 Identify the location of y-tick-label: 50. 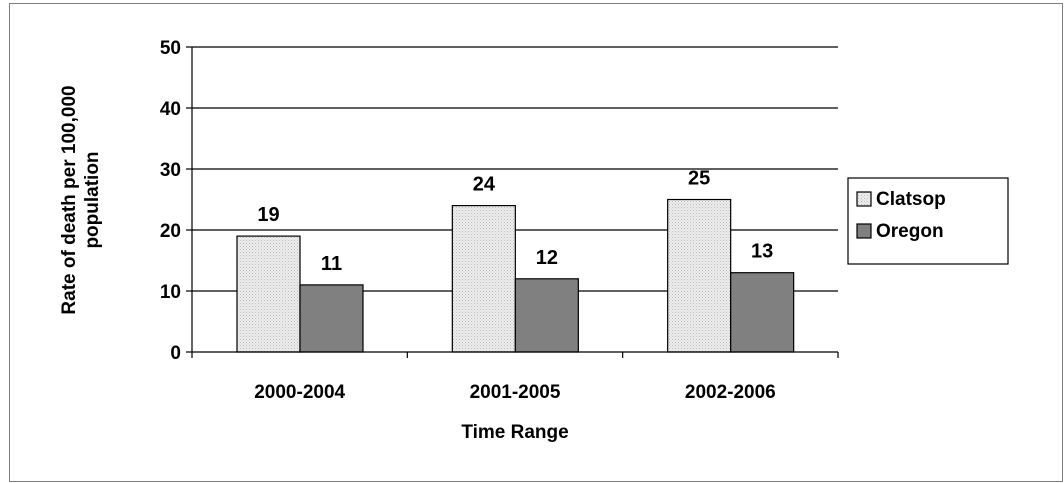
(170, 48).